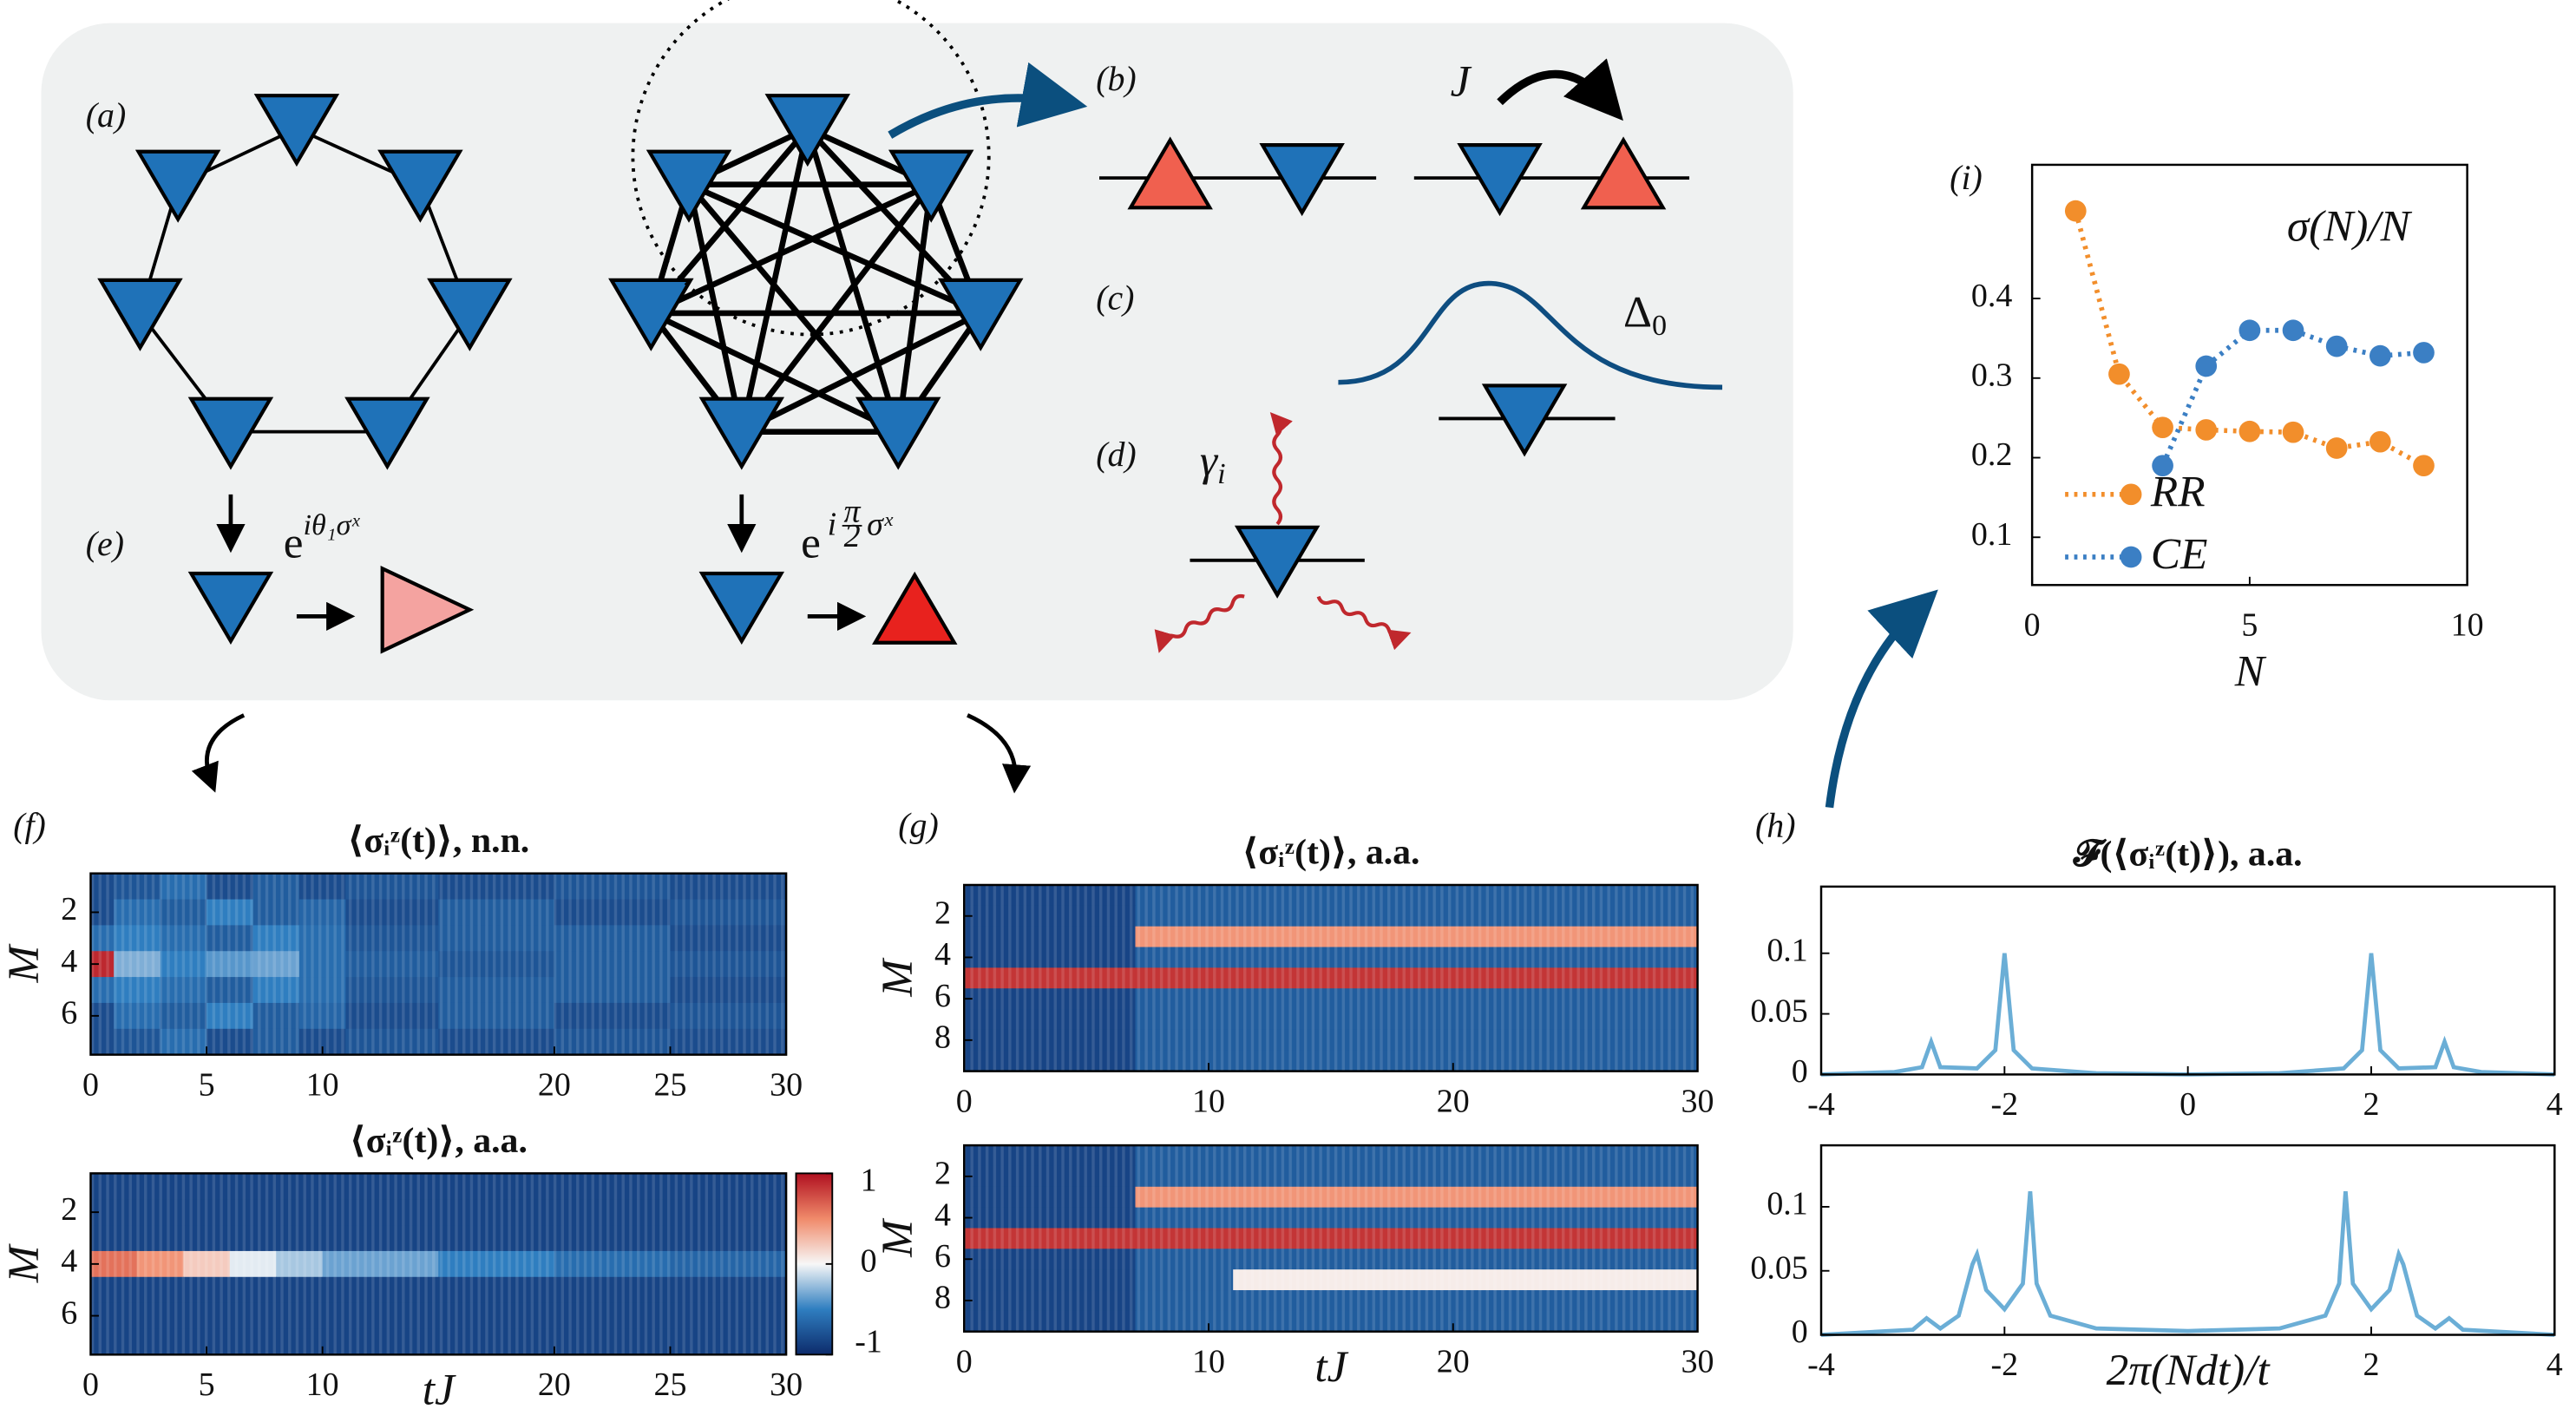  I want to click on panel-label: (c), so click(1115, 298).